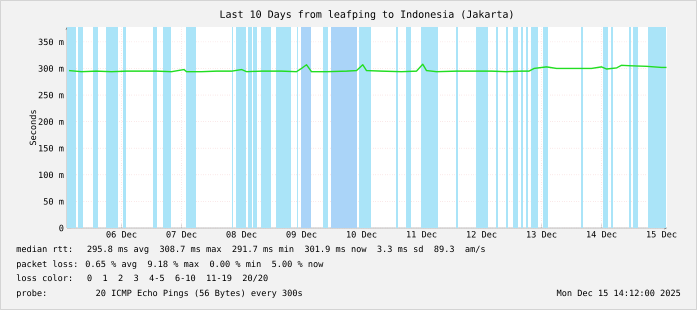 This screenshot has width=697, height=310. What do you see at coordinates (301, 234) in the screenshot?
I see `x-tick-label: 09 Dec` at bounding box center [301, 234].